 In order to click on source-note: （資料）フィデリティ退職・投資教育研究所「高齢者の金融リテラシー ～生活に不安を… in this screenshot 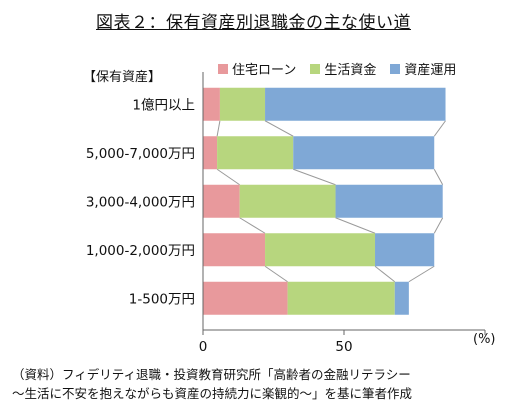, I will do `click(212, 384)`.